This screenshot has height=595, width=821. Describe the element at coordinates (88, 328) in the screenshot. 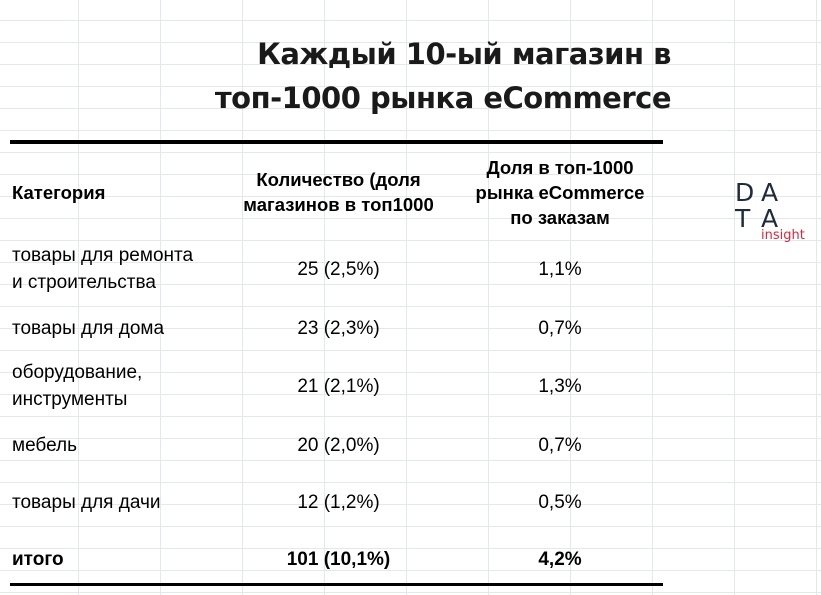

I see `category-cell: товары для дома` at that location.